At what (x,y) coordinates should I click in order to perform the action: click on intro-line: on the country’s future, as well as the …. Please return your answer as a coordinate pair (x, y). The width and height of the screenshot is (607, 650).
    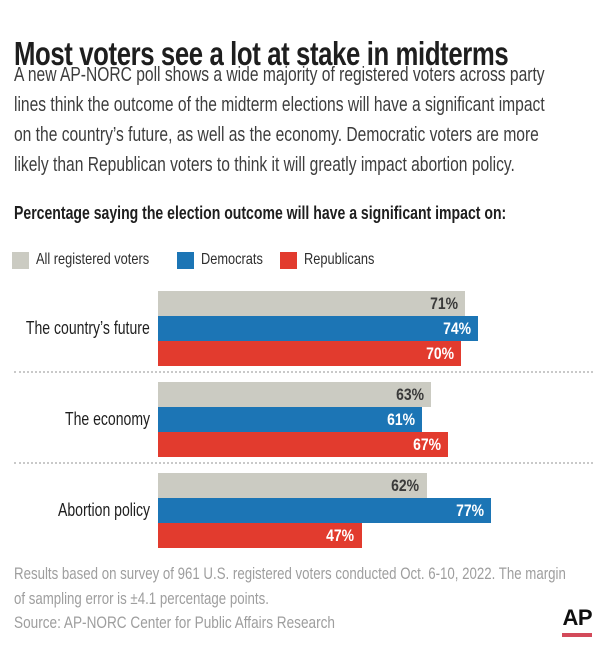
    Looking at the image, I should click on (276, 135).